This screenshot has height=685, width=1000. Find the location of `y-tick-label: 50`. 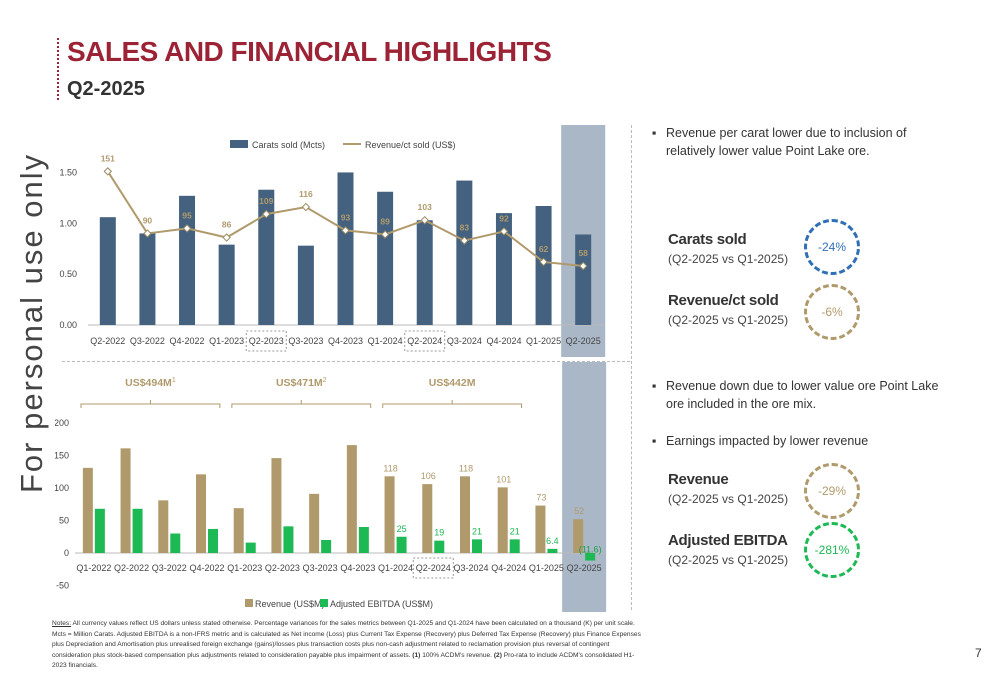

y-tick-label: 50 is located at coordinates (64, 521).